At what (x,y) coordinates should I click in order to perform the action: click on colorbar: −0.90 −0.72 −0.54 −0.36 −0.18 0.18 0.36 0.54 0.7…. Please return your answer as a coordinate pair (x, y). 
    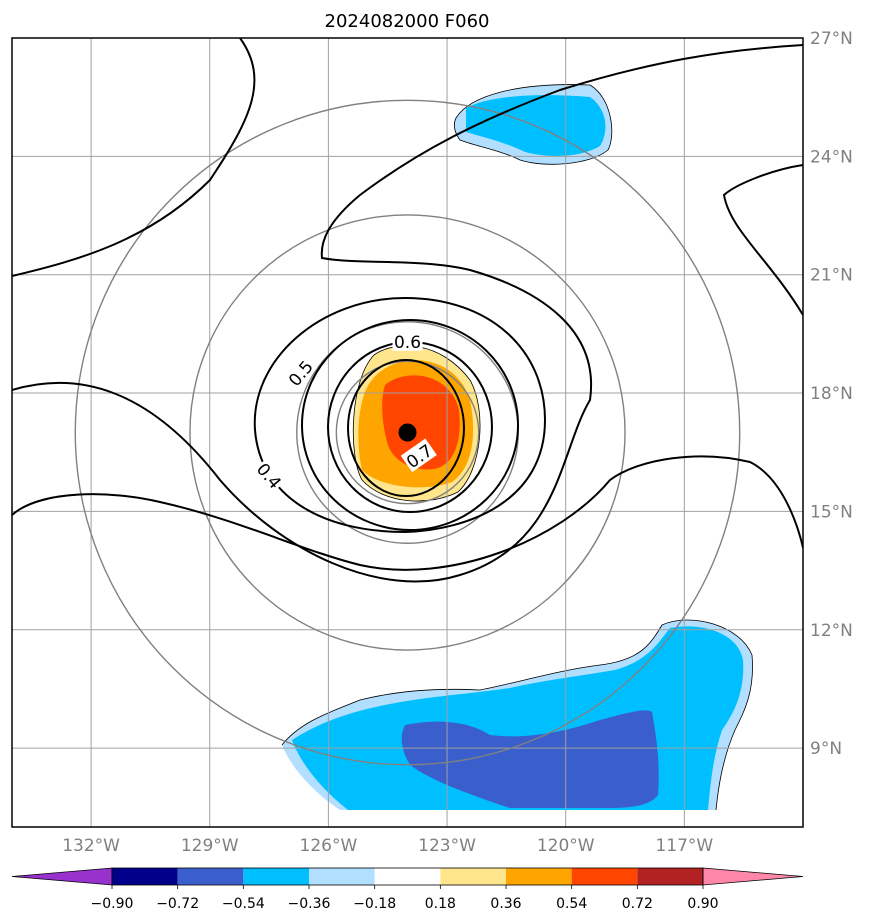
    Looking at the image, I should click on (407, 889).